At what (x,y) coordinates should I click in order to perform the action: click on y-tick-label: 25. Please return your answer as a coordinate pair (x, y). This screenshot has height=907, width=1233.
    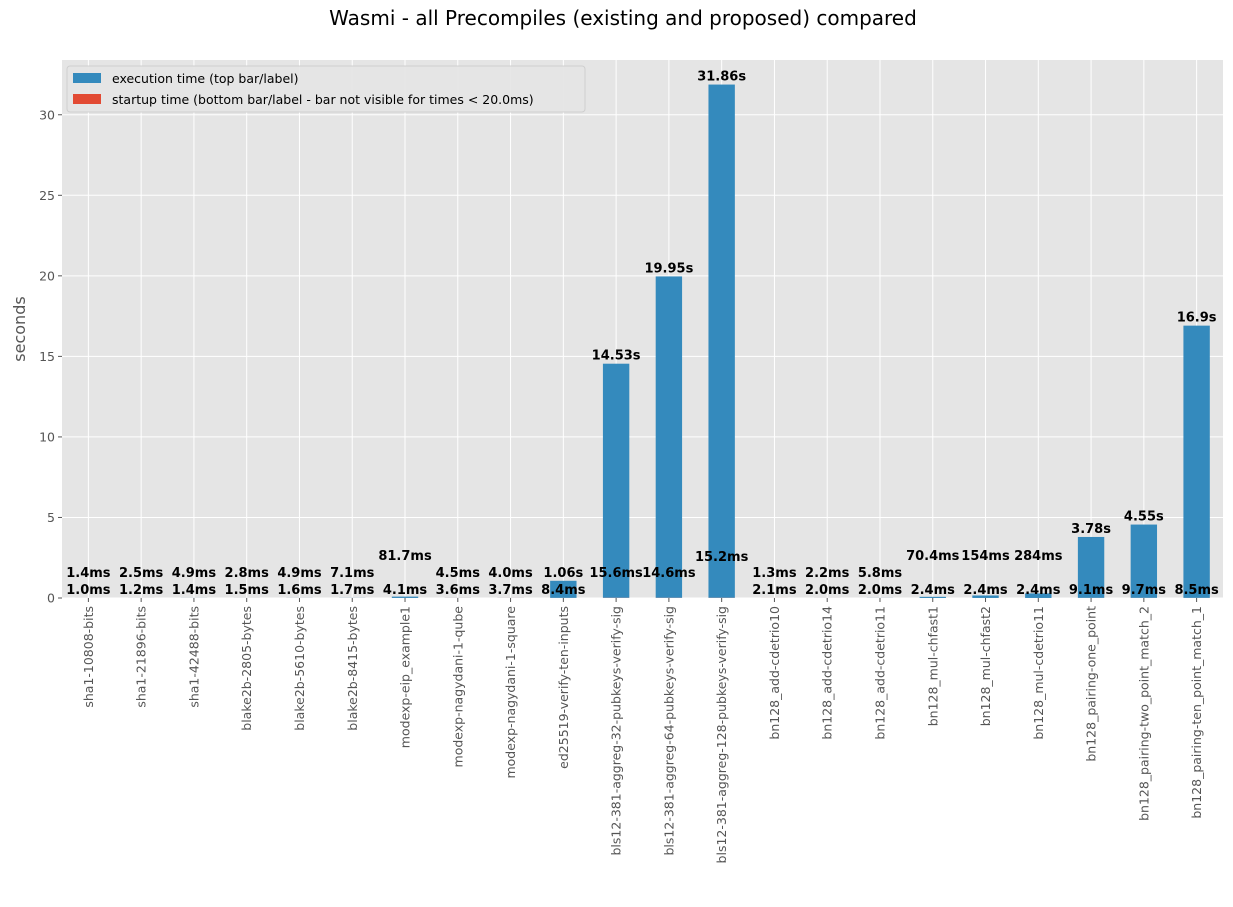
    Looking at the image, I should click on (47, 195).